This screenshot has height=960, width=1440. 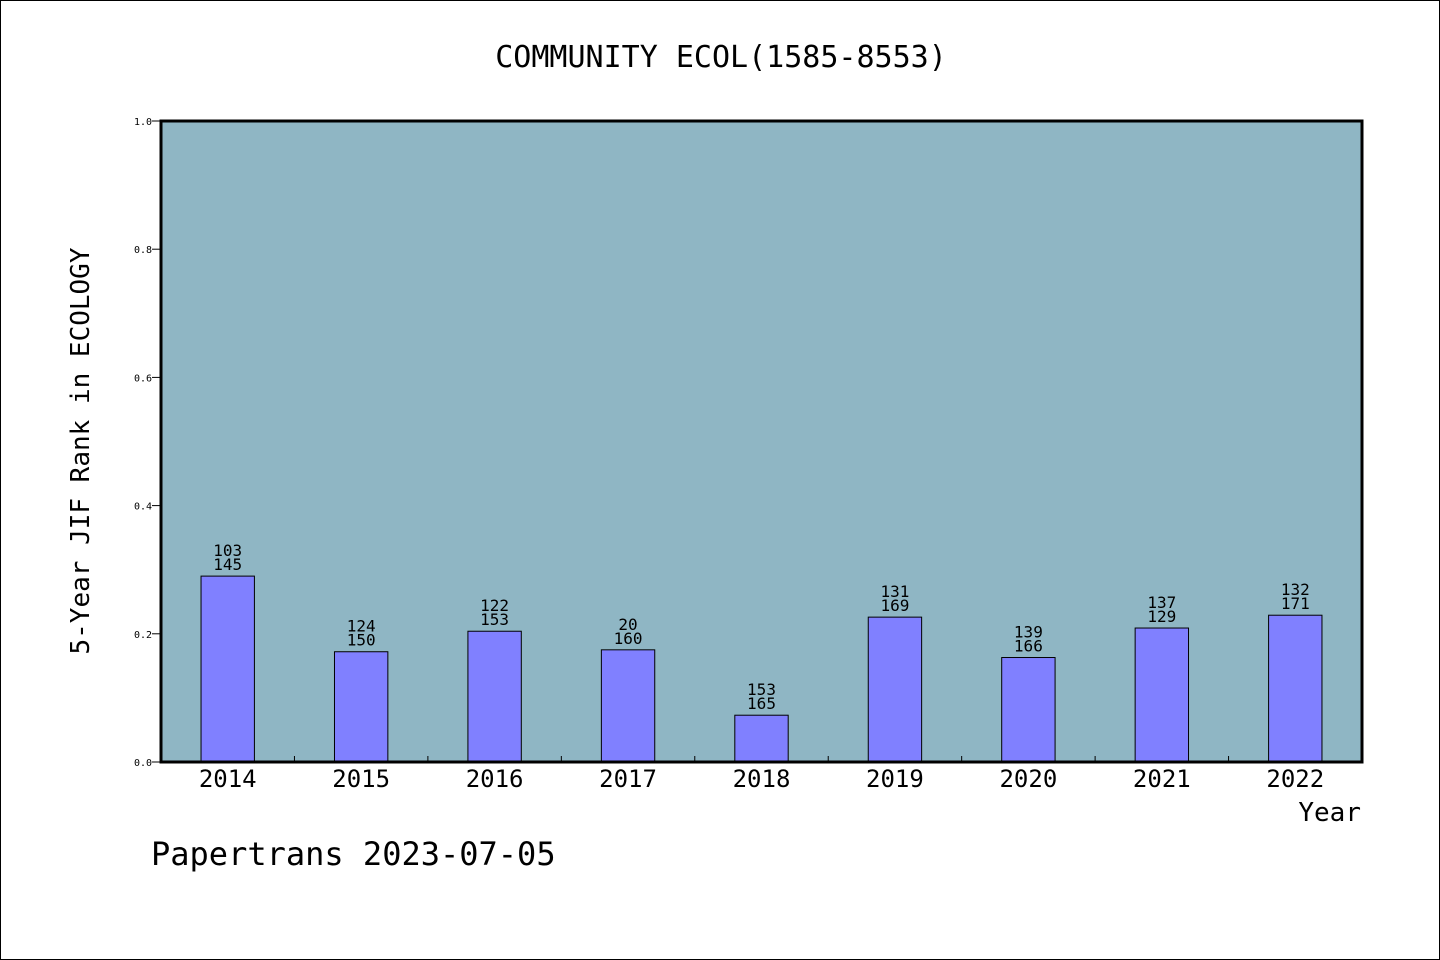 I want to click on x-tick-label-2016: 2016, so click(x=495, y=779).